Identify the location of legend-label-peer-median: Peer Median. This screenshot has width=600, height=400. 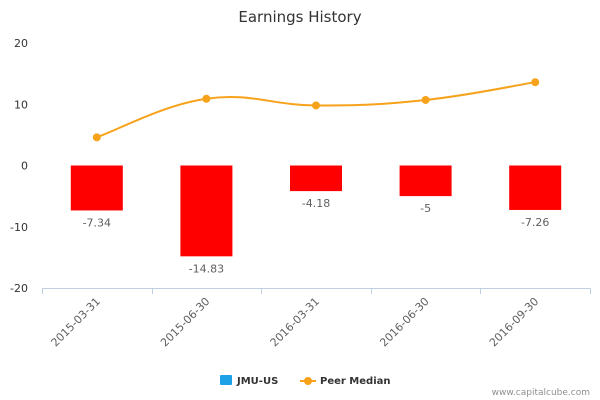
(355, 381).